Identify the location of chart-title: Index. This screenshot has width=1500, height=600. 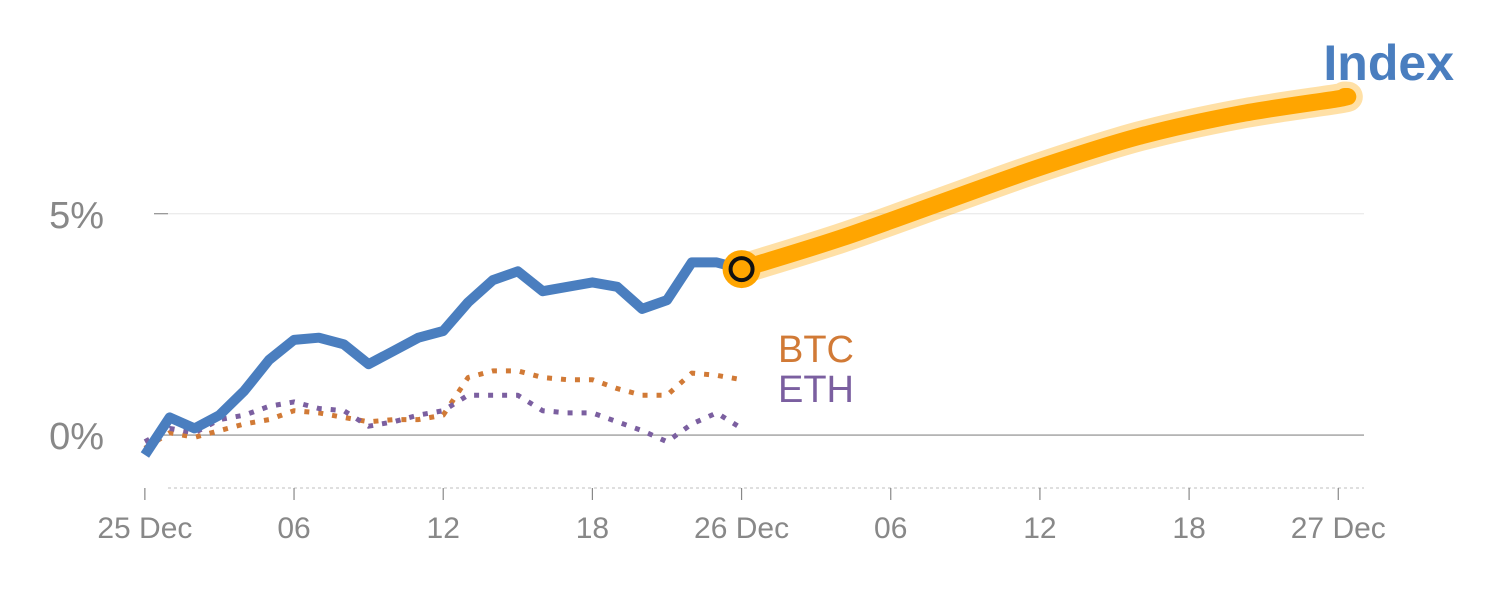
(1388, 63).